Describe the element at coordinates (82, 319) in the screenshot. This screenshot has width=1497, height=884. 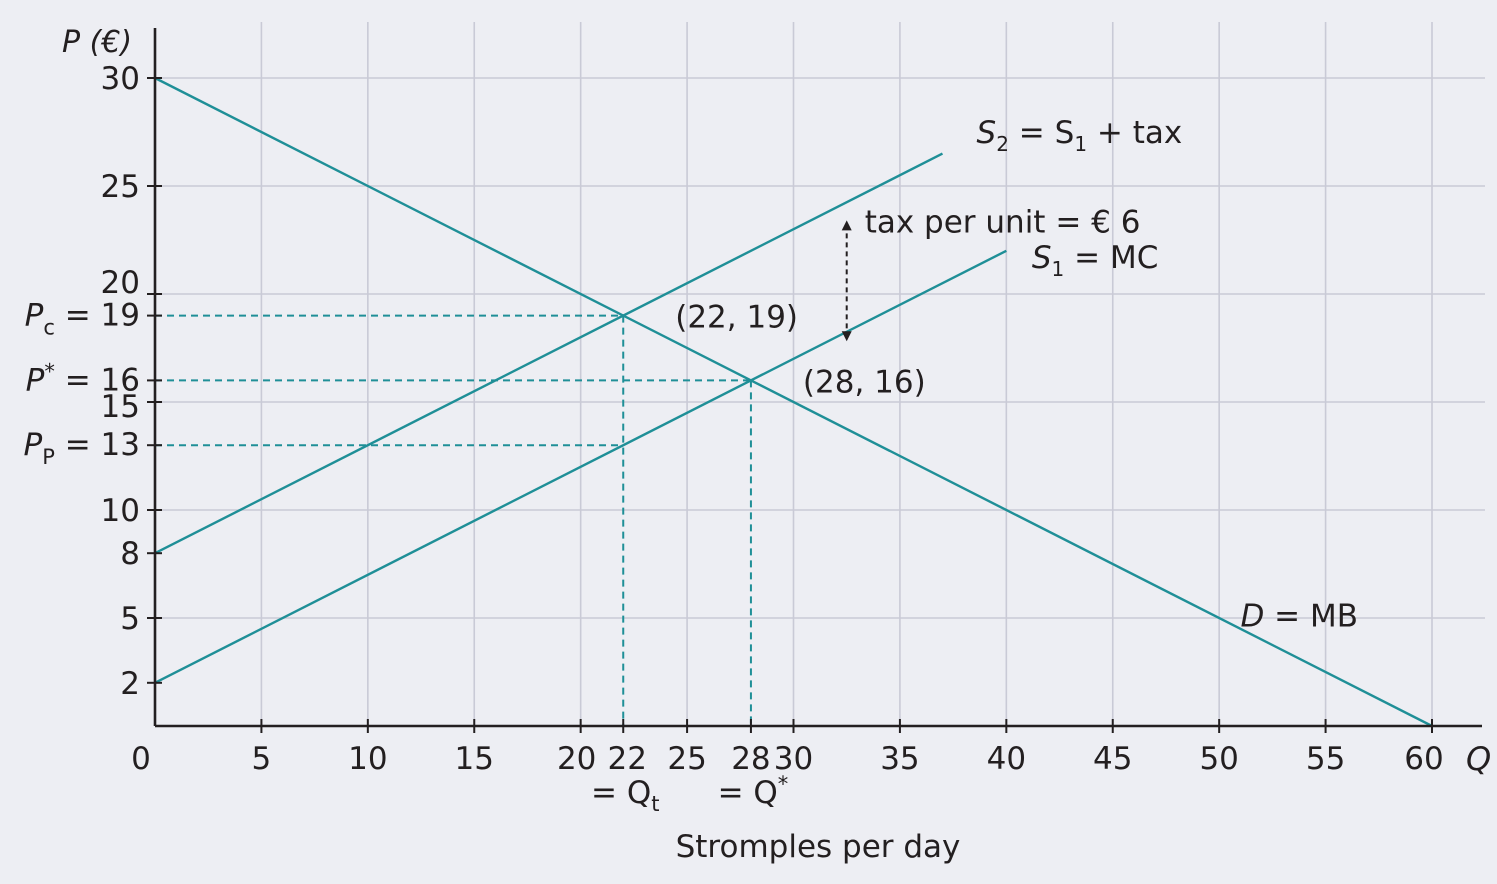
I see `y-special-tick-label: Pc = 19` at that location.